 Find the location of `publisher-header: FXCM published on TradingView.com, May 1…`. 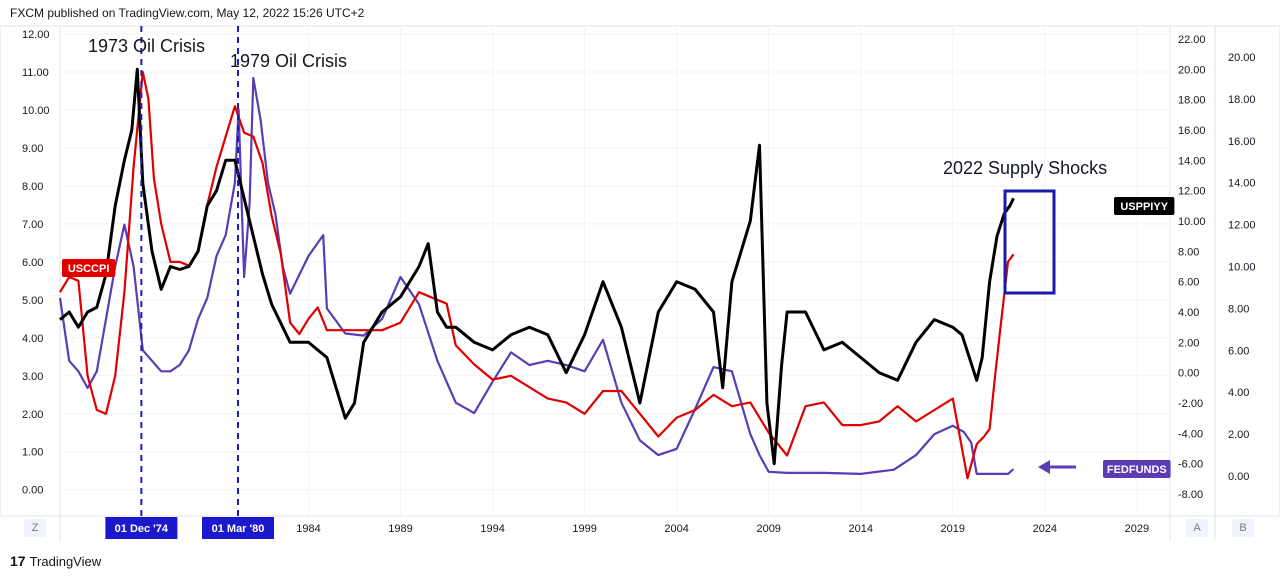

publisher-header: FXCM published on TradingView.com, May 1… is located at coordinates (187, 13).